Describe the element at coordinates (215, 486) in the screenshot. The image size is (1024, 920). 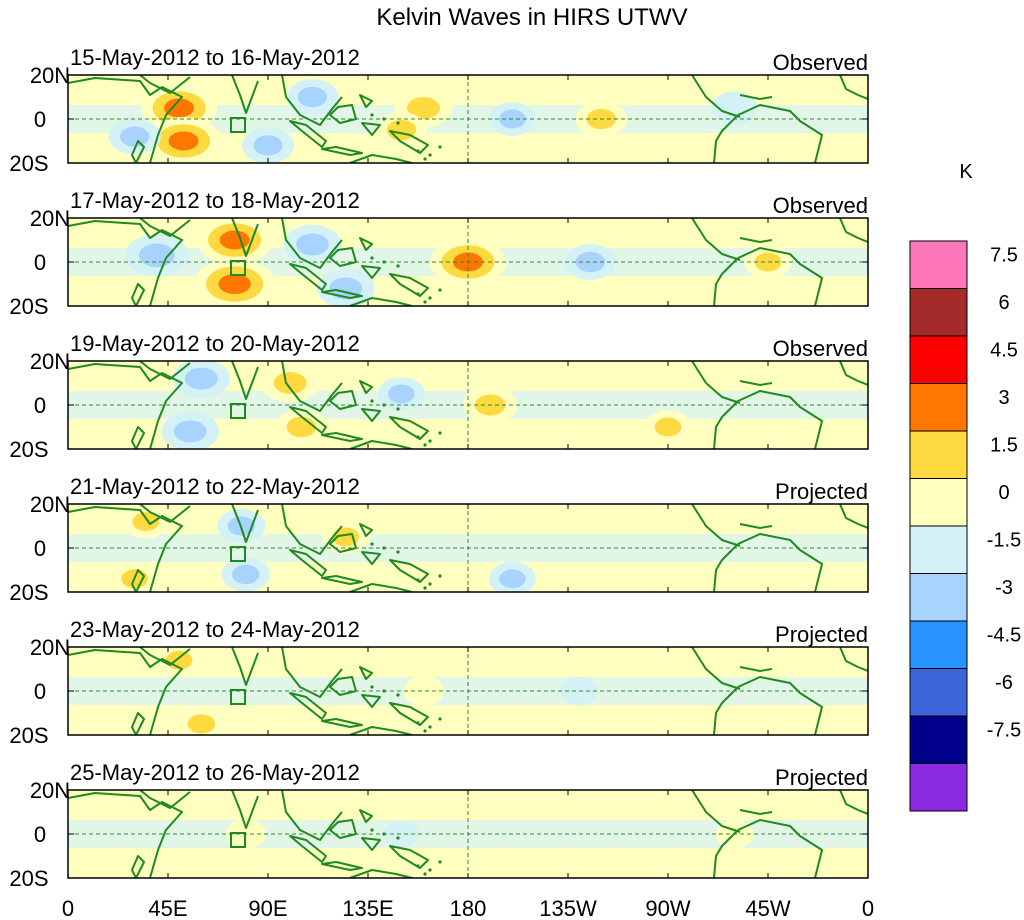
I see `panel-date: 21-May-2012 to 22-May-2012` at that location.